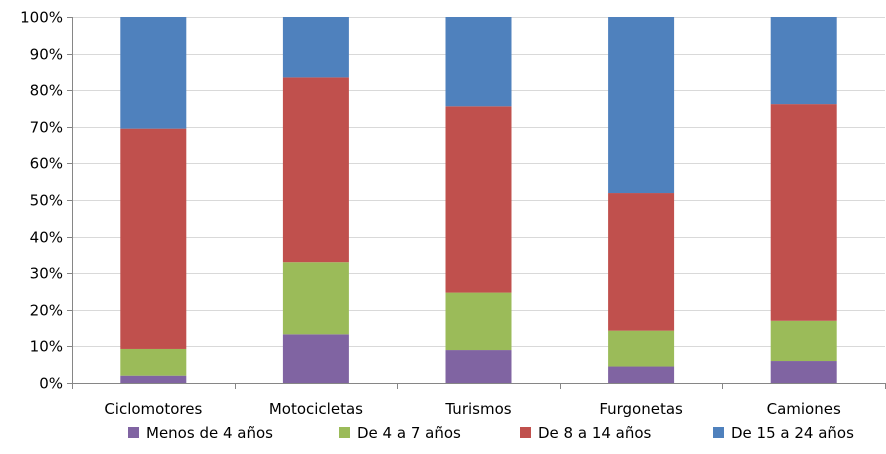 The height and width of the screenshot is (454, 886). I want to click on legend-item: De 15 a 24 años, so click(783, 433).